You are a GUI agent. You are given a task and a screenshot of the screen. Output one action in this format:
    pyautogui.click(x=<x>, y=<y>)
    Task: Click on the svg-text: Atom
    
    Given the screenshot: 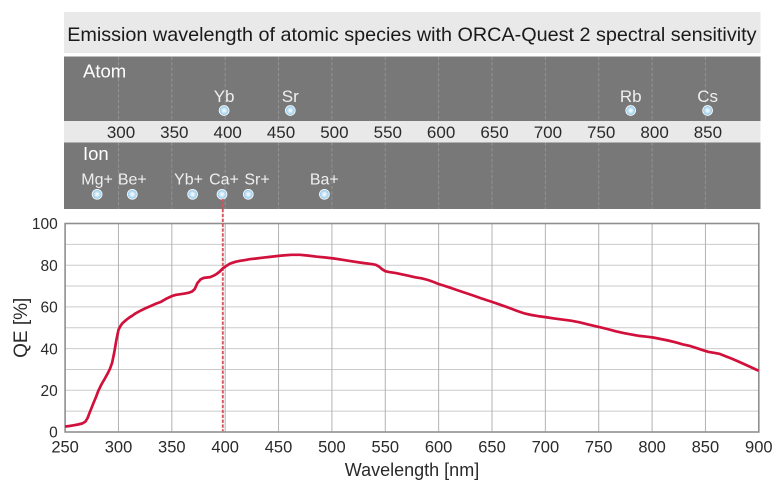 What is the action you would take?
    pyautogui.click(x=104, y=71)
    